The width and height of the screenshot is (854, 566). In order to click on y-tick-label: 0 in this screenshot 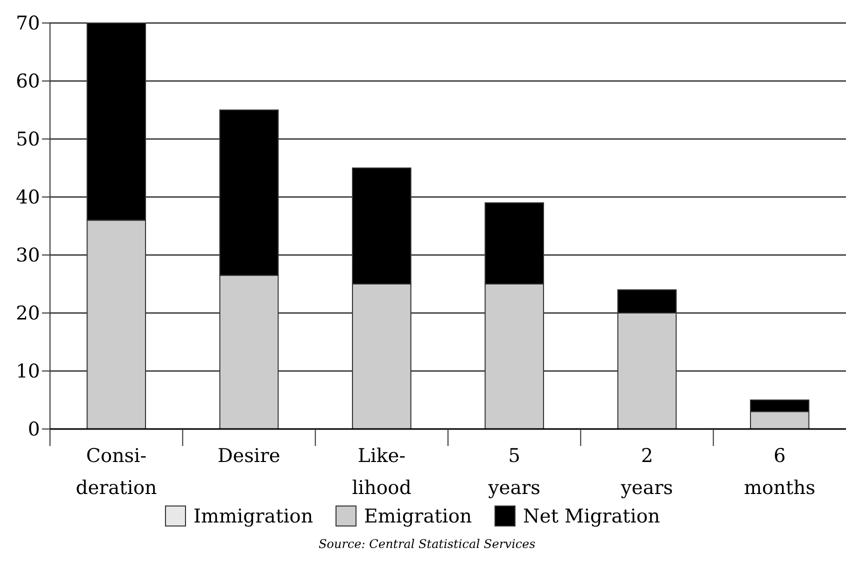, I will do `click(34, 429)`.